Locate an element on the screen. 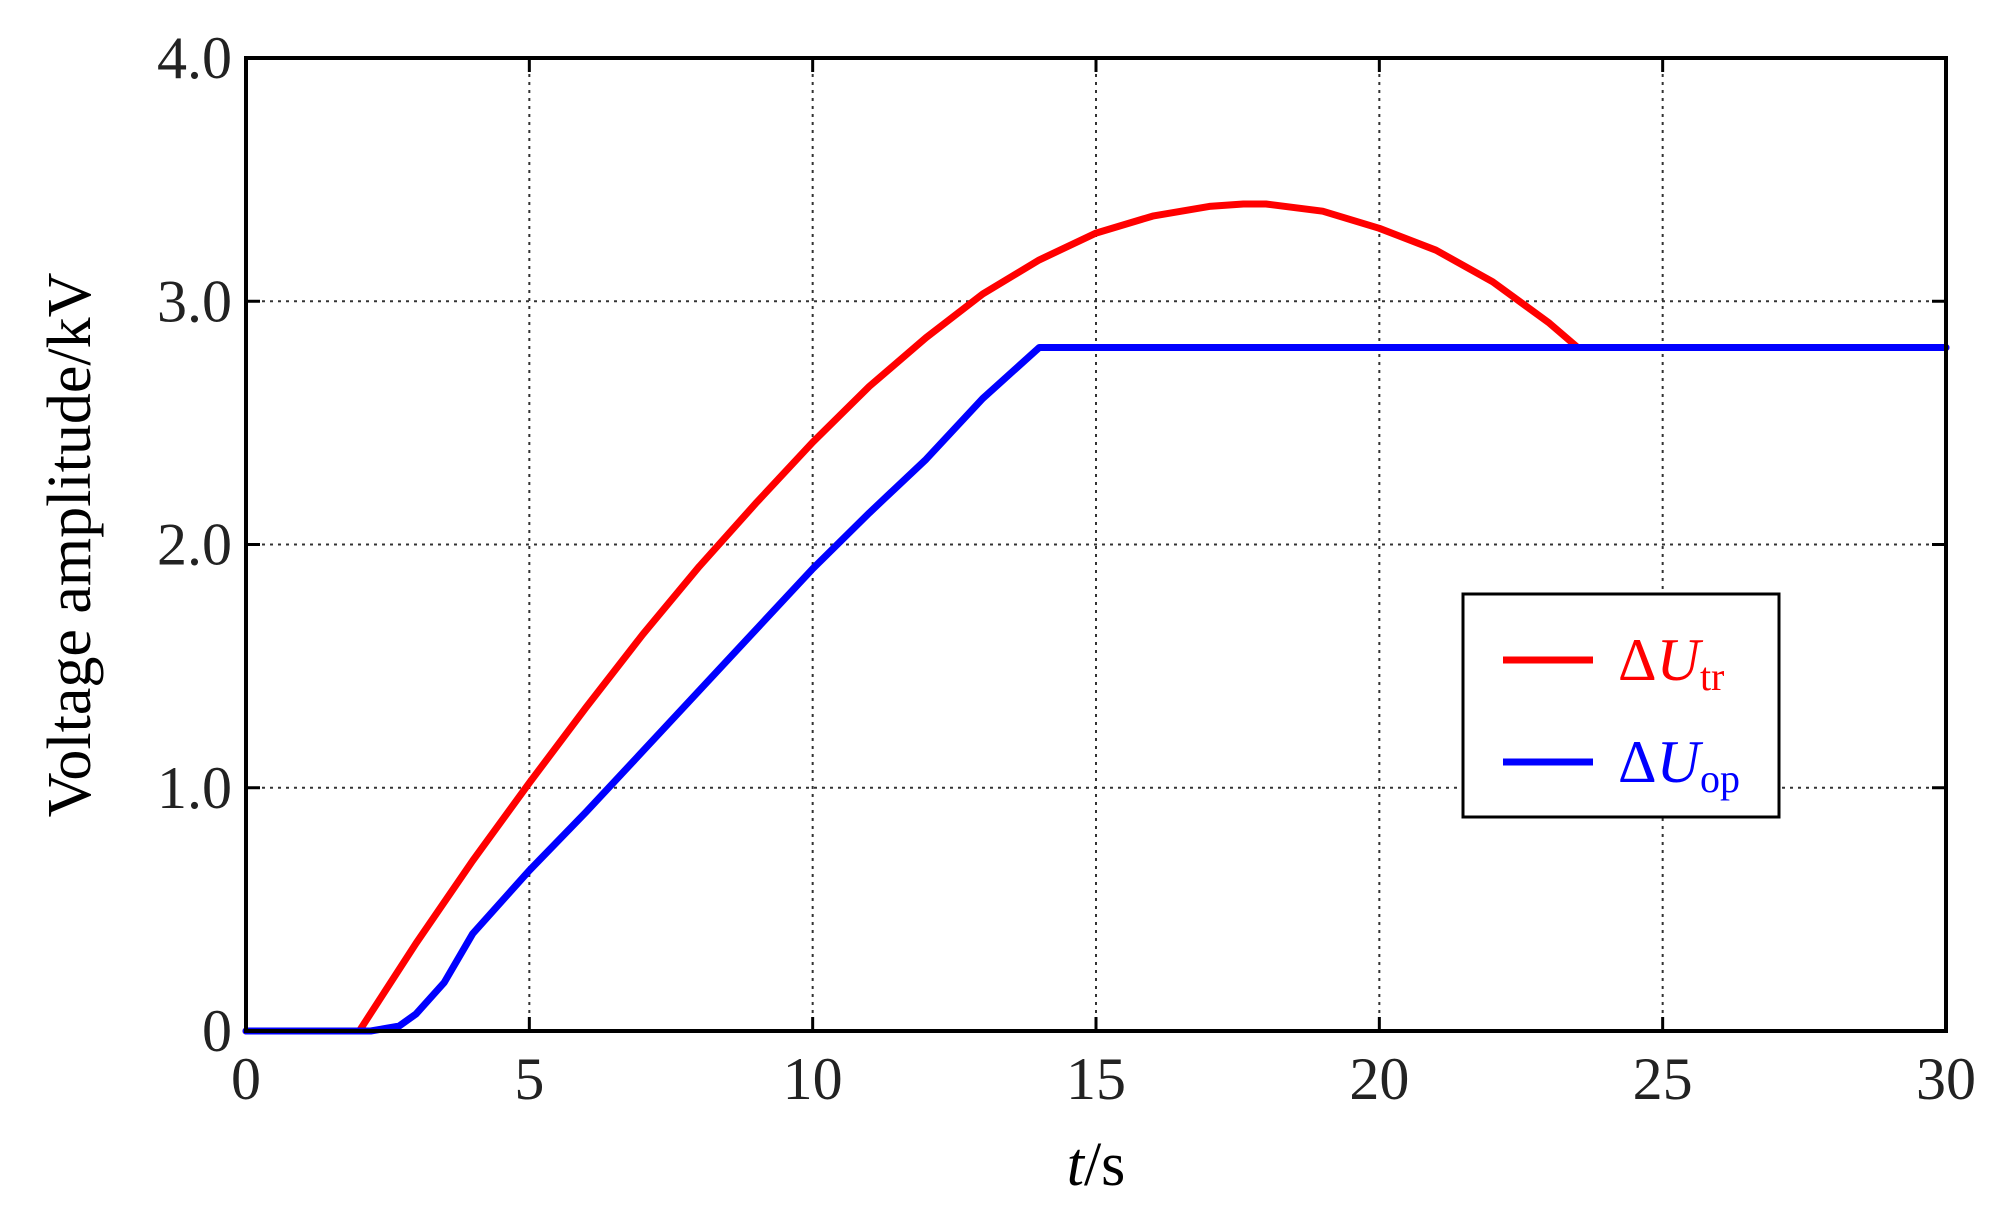  legend-box is located at coordinates (1621, 705).